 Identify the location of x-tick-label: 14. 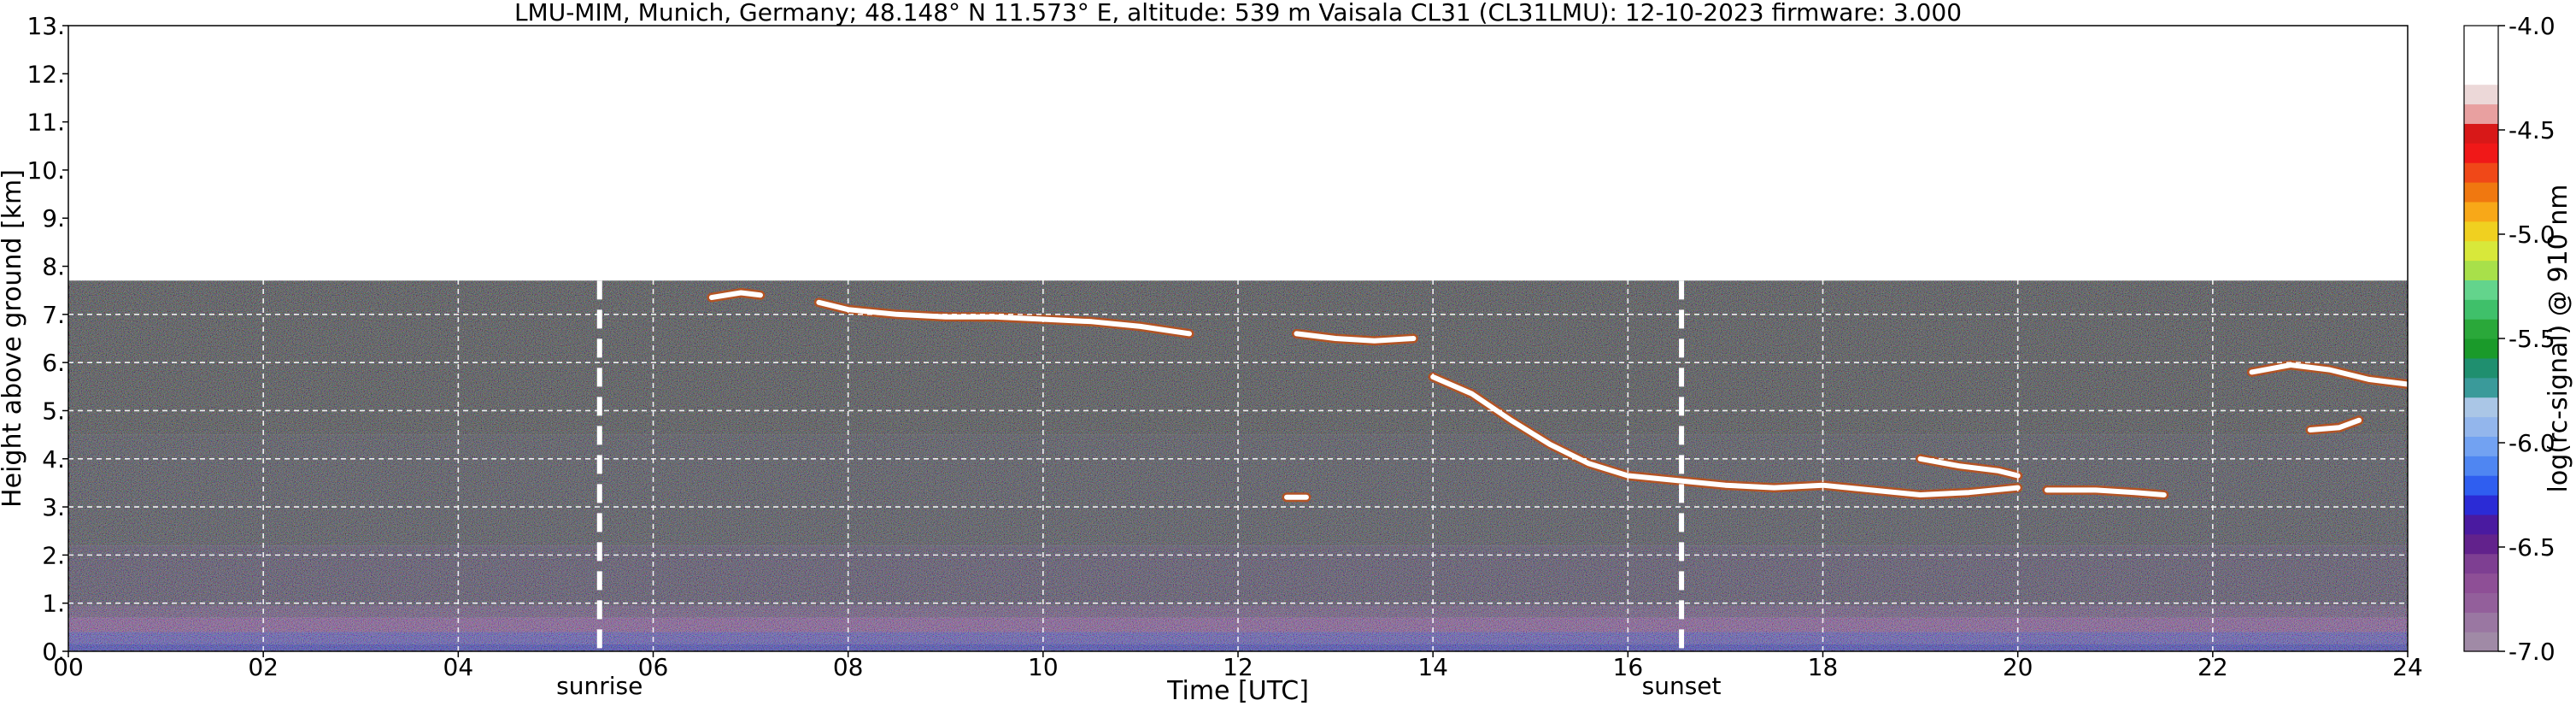
(1432, 667).